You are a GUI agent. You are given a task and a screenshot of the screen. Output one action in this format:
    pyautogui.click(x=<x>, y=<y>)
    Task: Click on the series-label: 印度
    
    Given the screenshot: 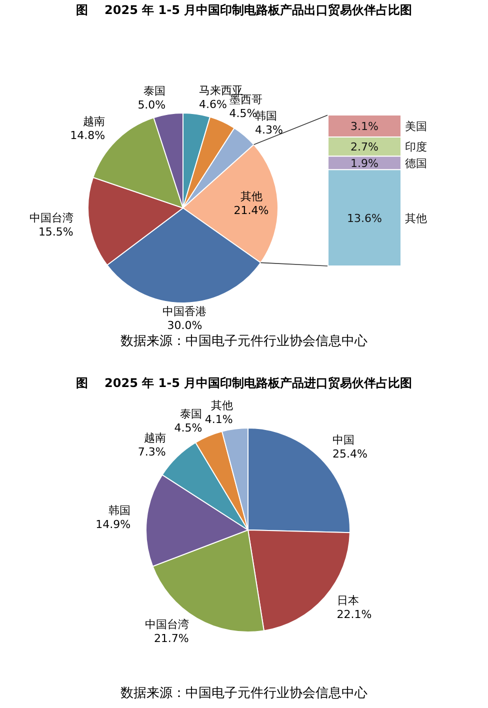 What is the action you would take?
    pyautogui.click(x=416, y=147)
    